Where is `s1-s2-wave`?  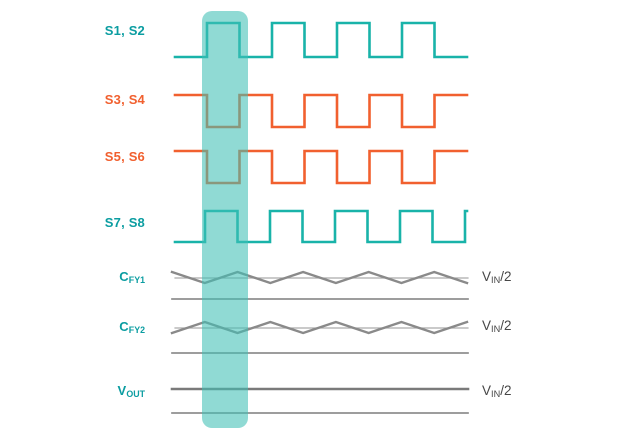
s1-s2-wave is located at coordinates (321, 40).